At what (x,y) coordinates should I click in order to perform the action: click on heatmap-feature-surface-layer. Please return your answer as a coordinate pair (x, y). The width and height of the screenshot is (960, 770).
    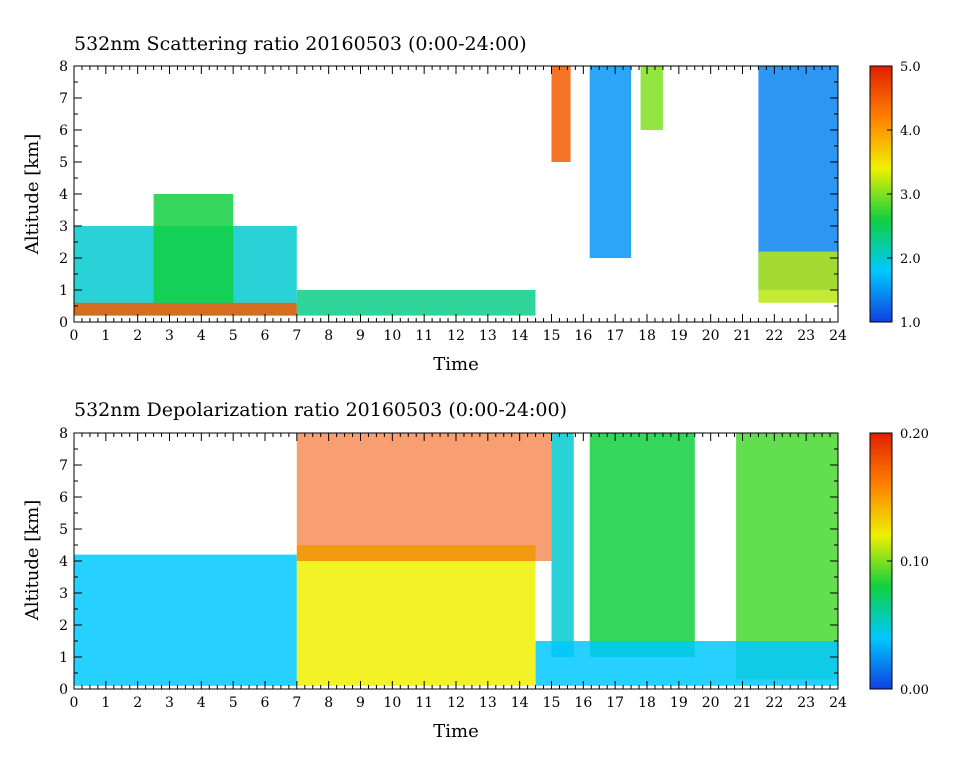
    Looking at the image, I should click on (185, 309).